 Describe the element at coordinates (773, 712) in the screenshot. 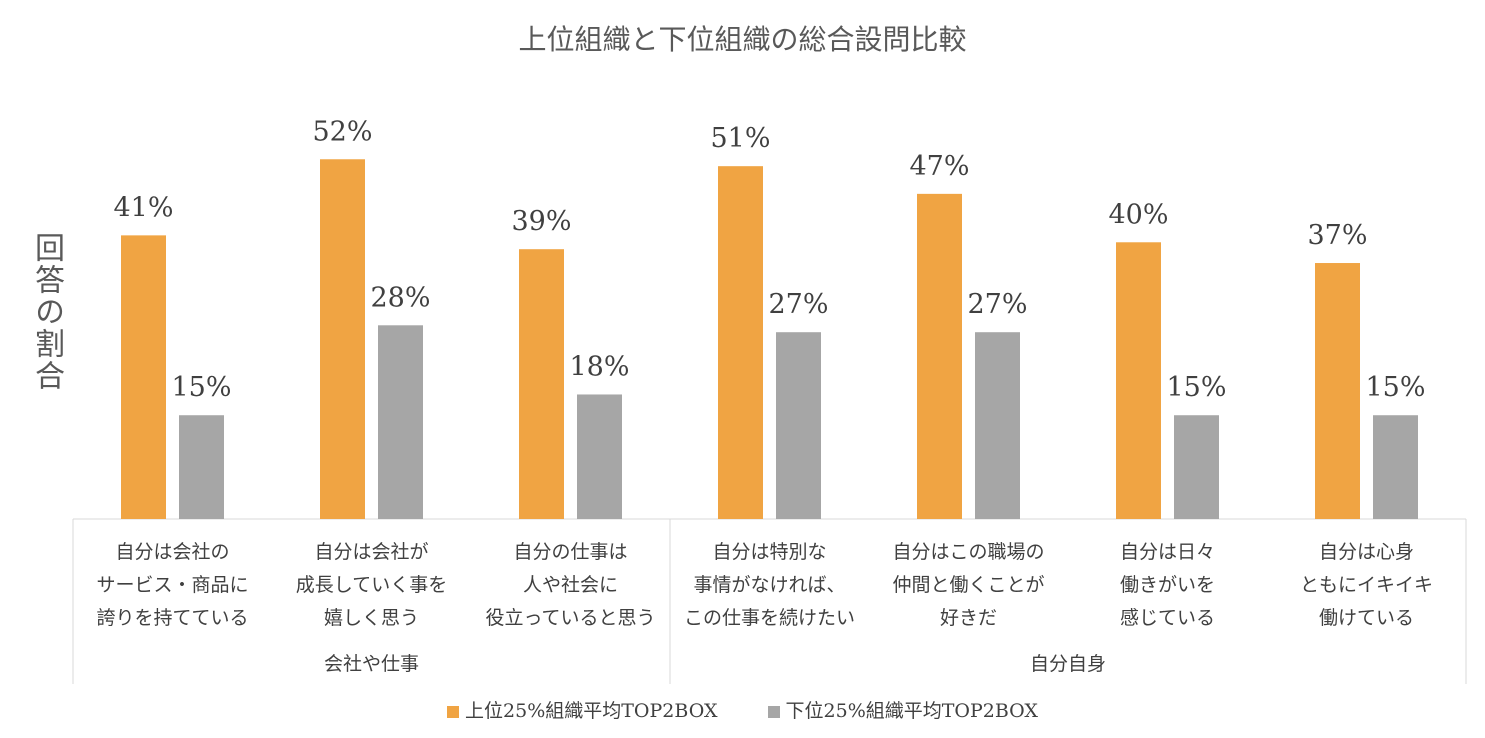

I see `legend-swatch-bottom` at that location.